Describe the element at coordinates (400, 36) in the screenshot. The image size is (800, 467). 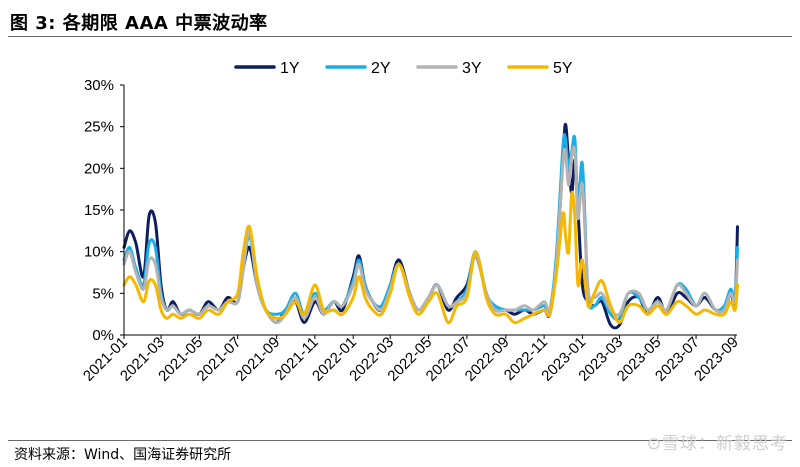
I see `title-divider` at that location.